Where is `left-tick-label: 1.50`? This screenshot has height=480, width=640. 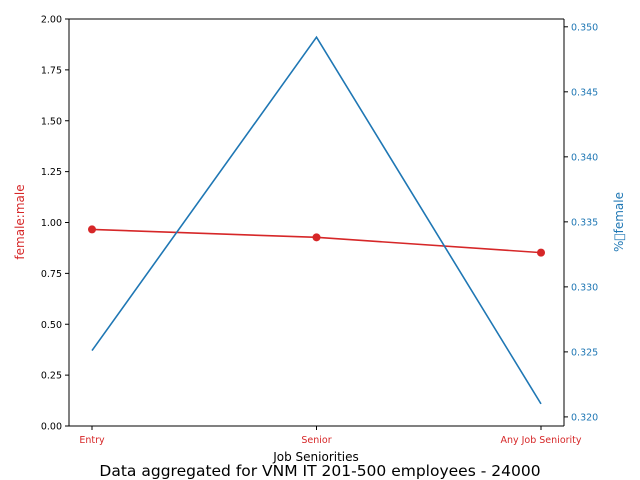 left-tick-label: 1.50 is located at coordinates (51, 121).